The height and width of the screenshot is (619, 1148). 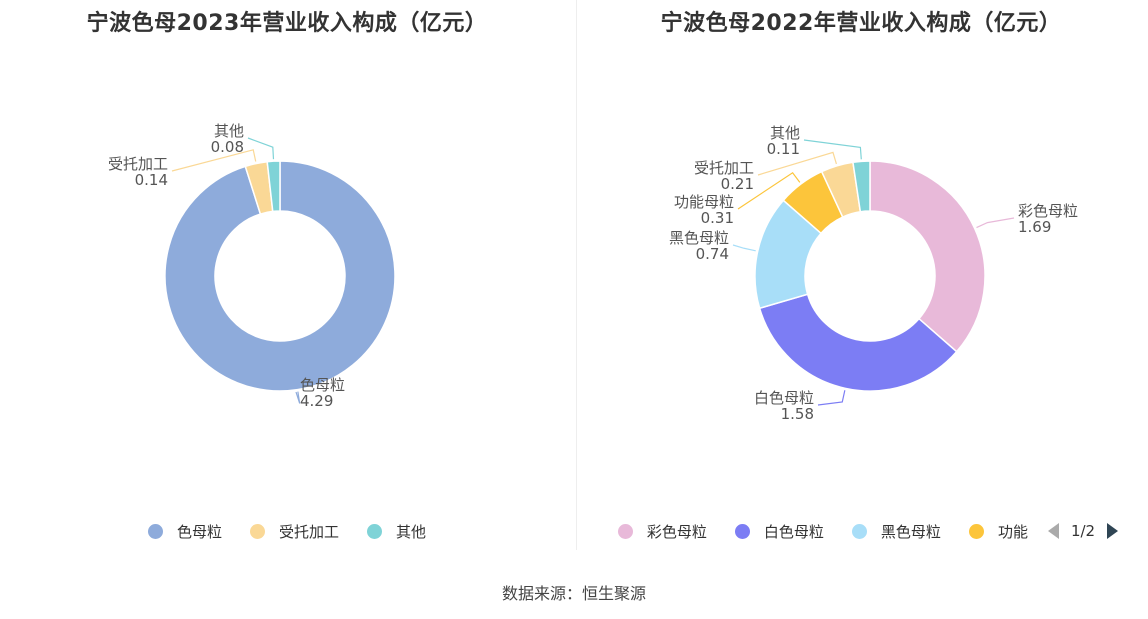 I want to click on slice-label: 彩色母粒, so click(x=1048, y=211).